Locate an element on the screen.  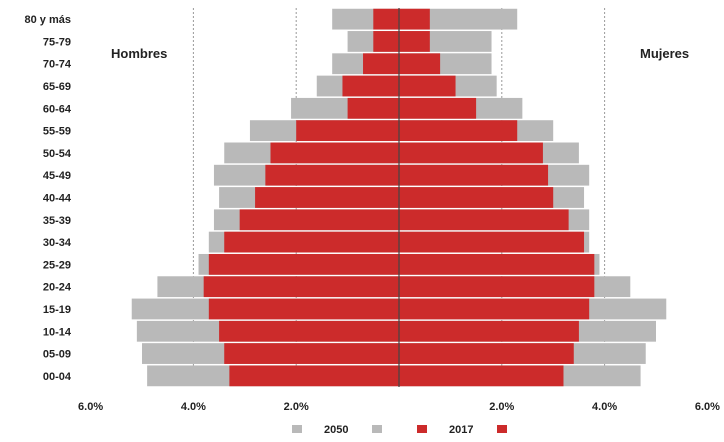
y-tick-label: 45-49 is located at coordinates (57, 176).